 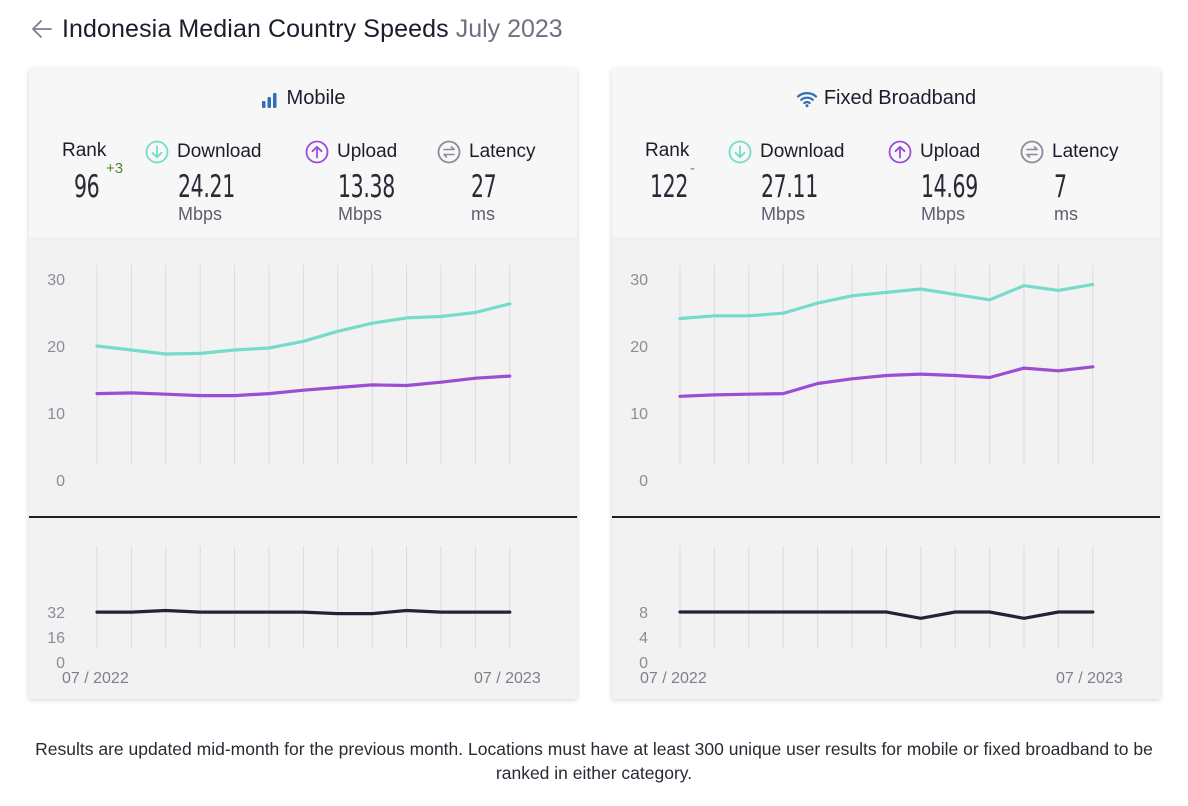 What do you see at coordinates (802, 151) in the screenshot?
I see `fixed-download-text: Download` at bounding box center [802, 151].